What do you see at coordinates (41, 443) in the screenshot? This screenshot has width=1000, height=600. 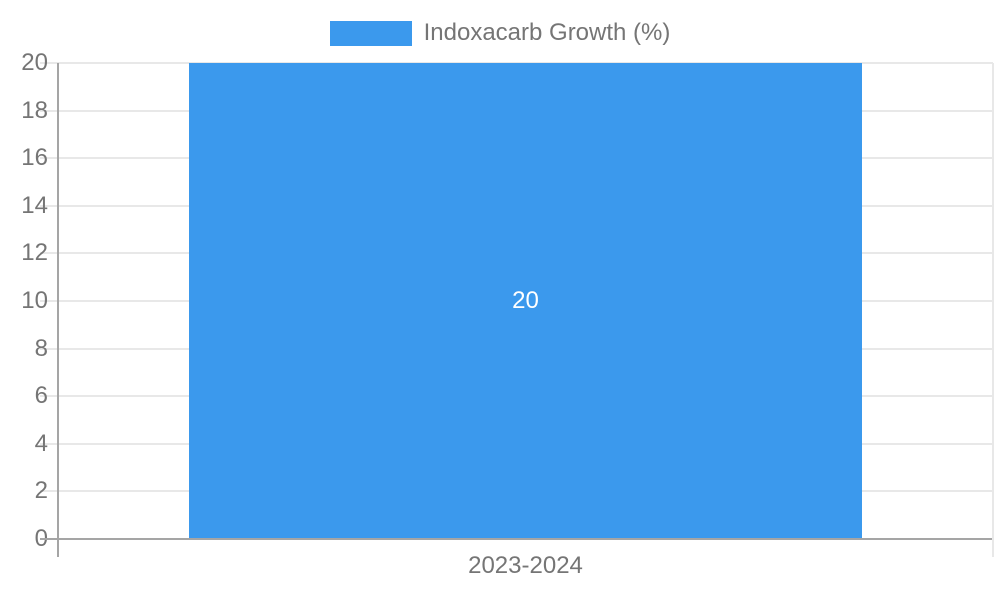 I see `y-tick-label: 4` at bounding box center [41, 443].